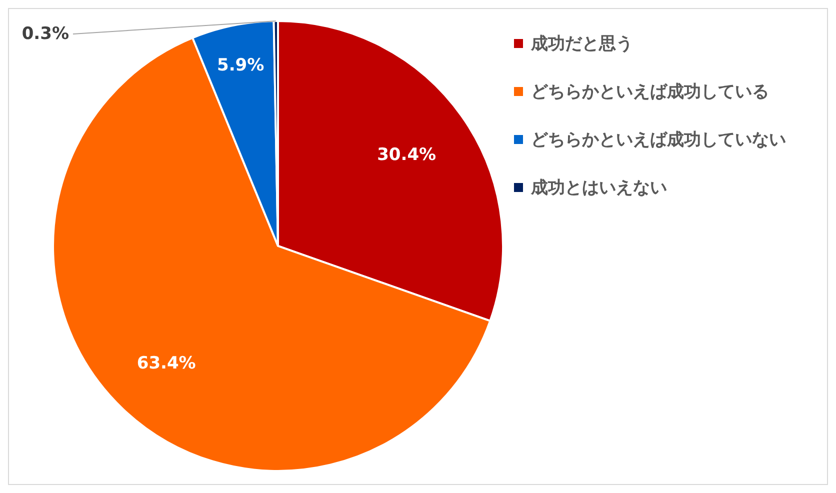 This screenshot has width=836, height=493. Describe the element at coordinates (406, 155) in the screenshot. I see `data-label: 30.4%` at that location.